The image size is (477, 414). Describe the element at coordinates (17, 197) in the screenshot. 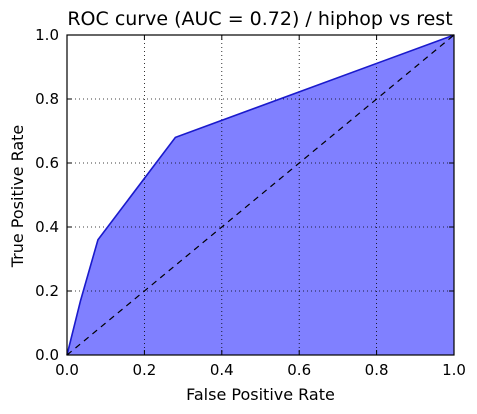

I see `y-axis-label: True Positive Rate` at that location.